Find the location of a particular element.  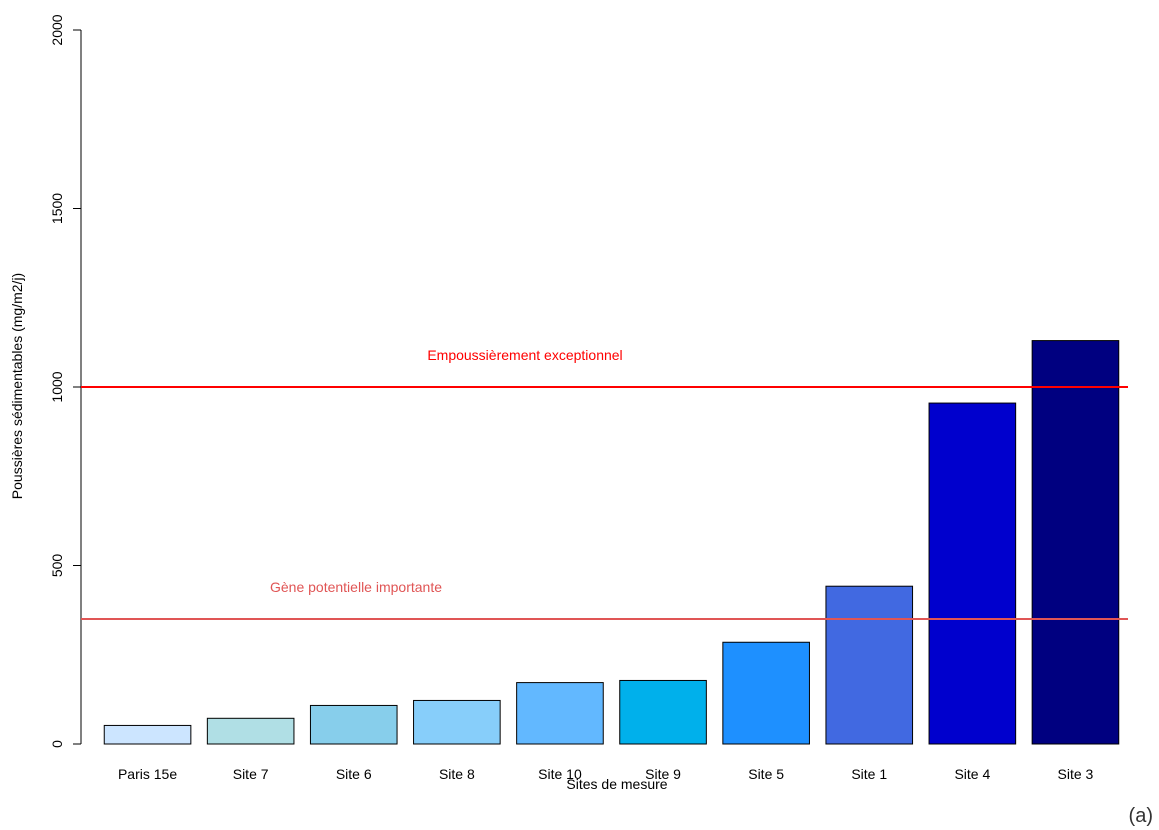

reference-line-label: Gène potentielle importante is located at coordinates (356, 587).